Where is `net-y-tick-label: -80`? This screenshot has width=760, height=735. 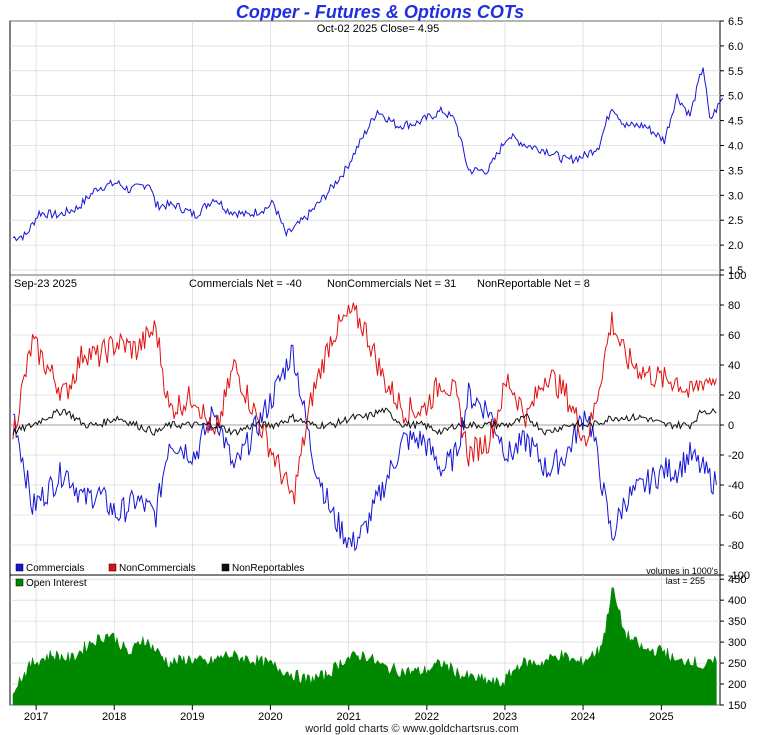 net-y-tick-label: -80 is located at coordinates (736, 546).